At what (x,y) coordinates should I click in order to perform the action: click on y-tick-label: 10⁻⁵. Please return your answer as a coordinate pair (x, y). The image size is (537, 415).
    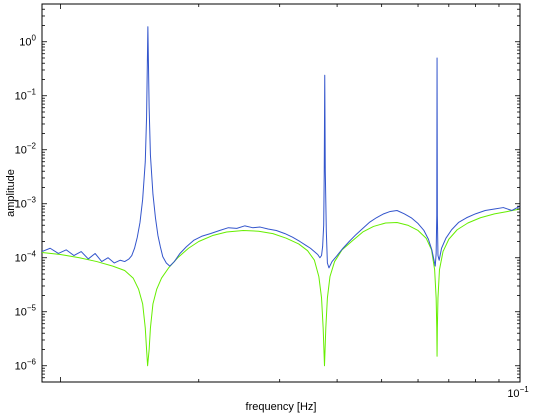
    Looking at the image, I should click on (26, 311).